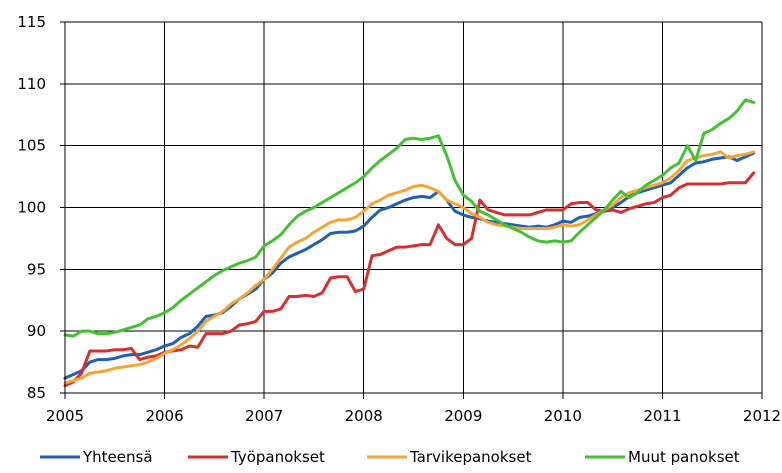  What do you see at coordinates (31, 22) in the screenshot?
I see `y-tick-label: 115` at bounding box center [31, 22].